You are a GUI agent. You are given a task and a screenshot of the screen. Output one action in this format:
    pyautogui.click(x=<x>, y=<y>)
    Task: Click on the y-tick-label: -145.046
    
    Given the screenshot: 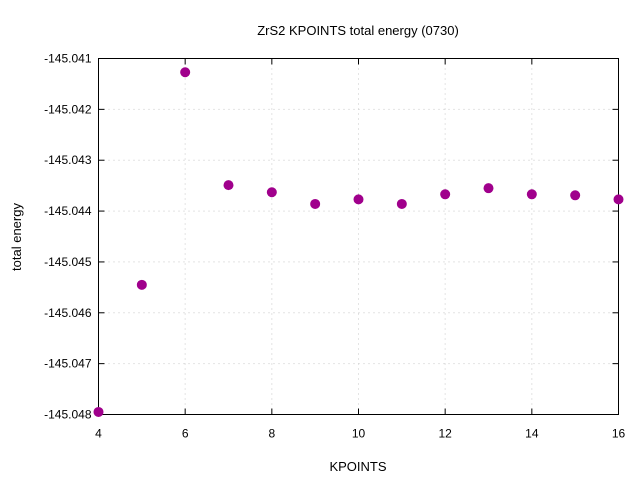 What is the action you would take?
    pyautogui.click(x=68, y=313)
    